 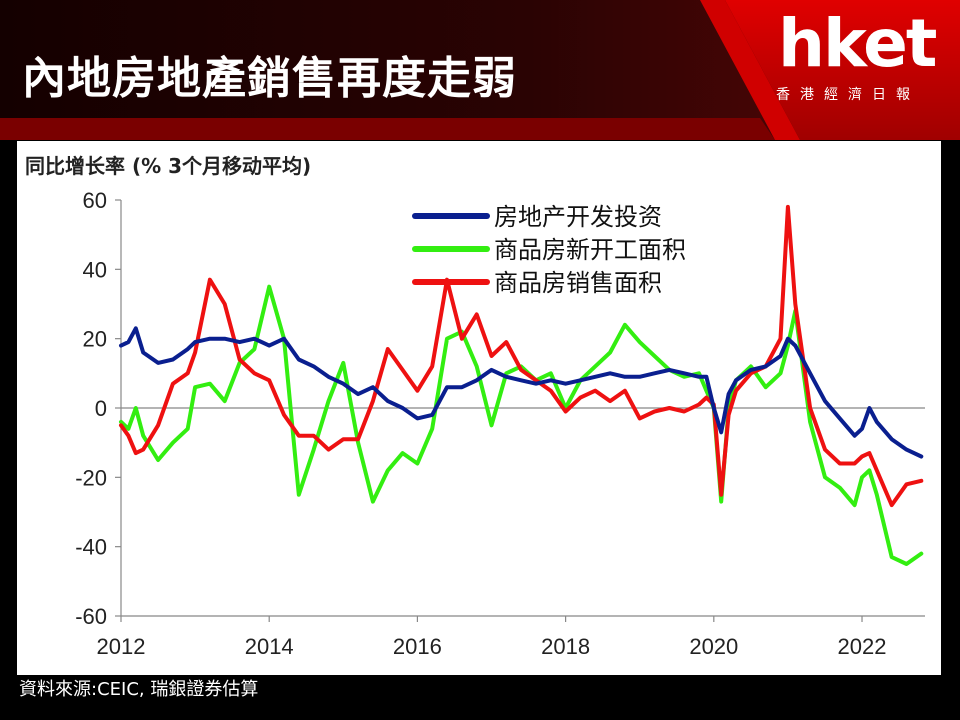 What do you see at coordinates (168, 166) in the screenshot?
I see `y-axis-label: 同比增长率 (% 3个月移动平均)` at bounding box center [168, 166].